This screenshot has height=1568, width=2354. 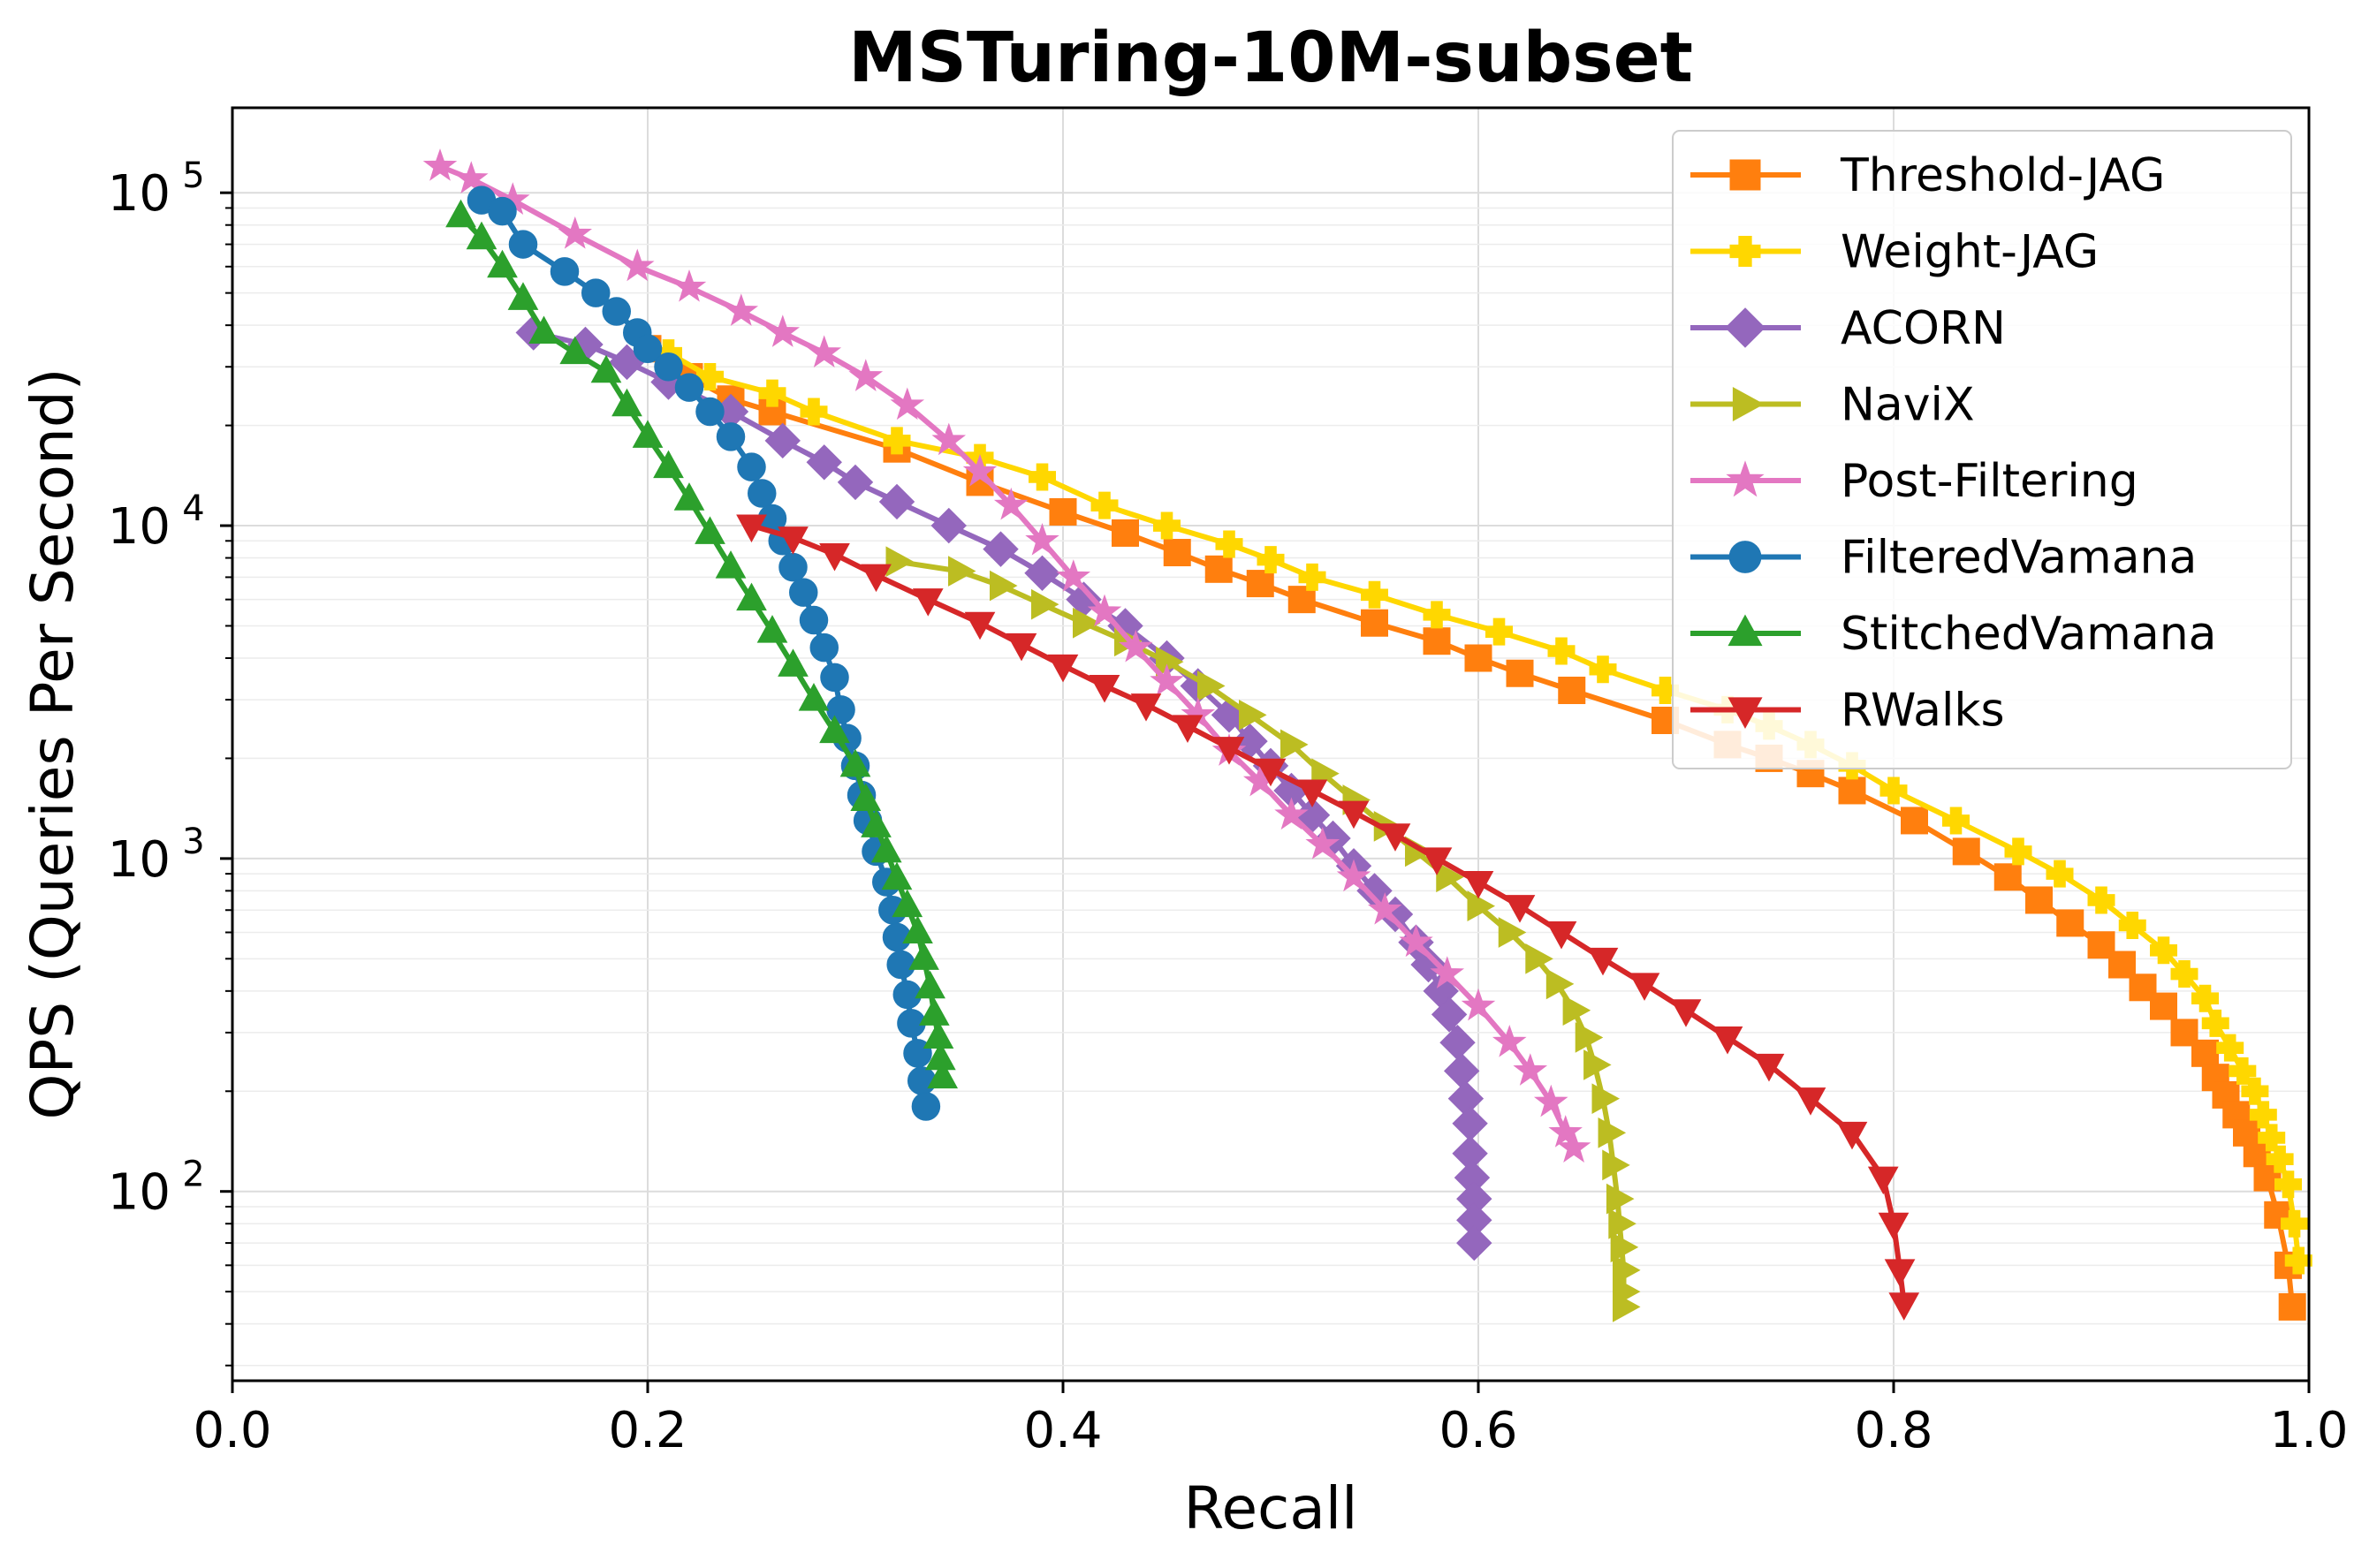 I want to click on legend-item: Weight-JAG, so click(x=1895, y=252).